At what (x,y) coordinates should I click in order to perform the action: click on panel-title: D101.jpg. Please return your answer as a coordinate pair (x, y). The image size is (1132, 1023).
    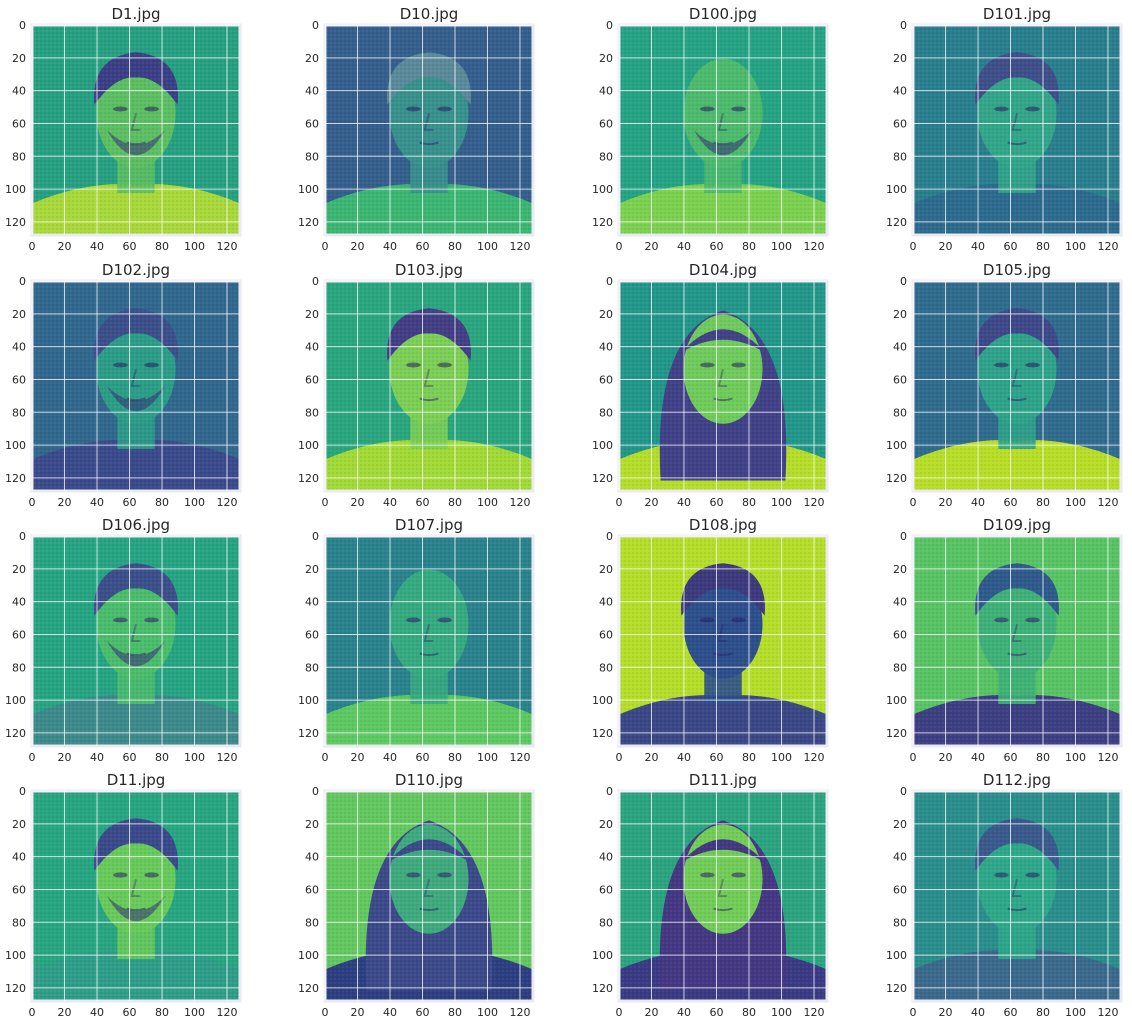
    Looking at the image, I should click on (1017, 14).